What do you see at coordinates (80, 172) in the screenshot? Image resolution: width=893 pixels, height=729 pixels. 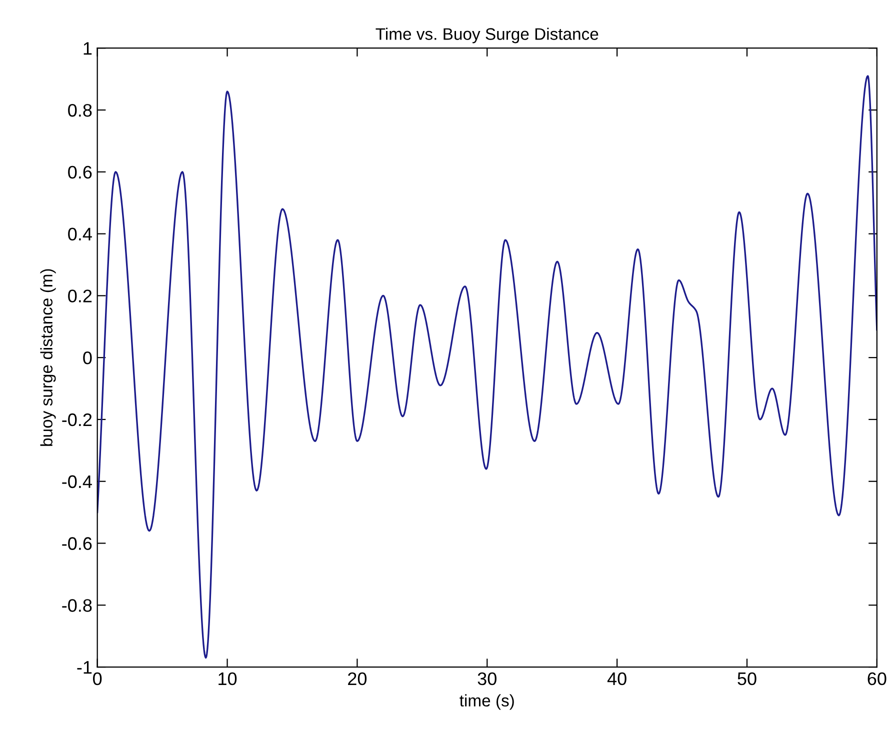 I see `y-tick-label: 0.6` at bounding box center [80, 172].